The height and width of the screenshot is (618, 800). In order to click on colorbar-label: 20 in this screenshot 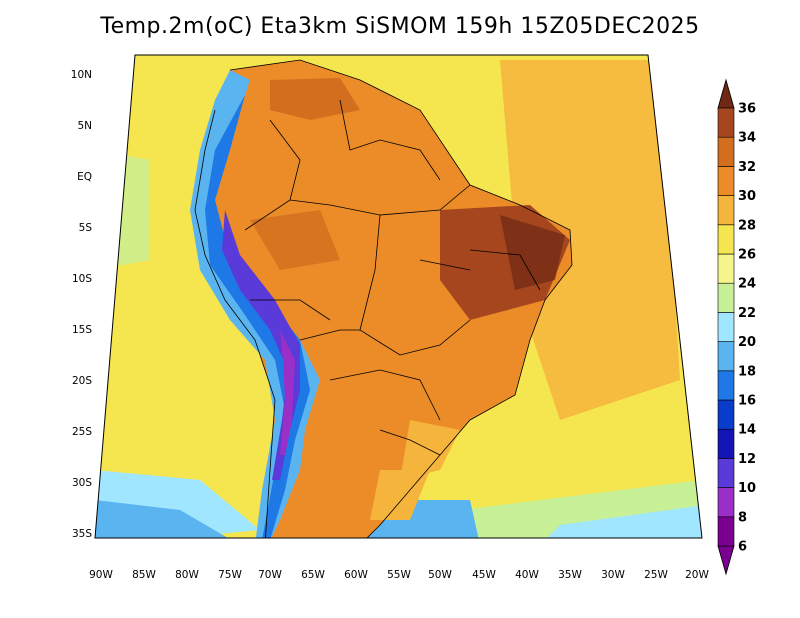, I will do `click(747, 342)`.